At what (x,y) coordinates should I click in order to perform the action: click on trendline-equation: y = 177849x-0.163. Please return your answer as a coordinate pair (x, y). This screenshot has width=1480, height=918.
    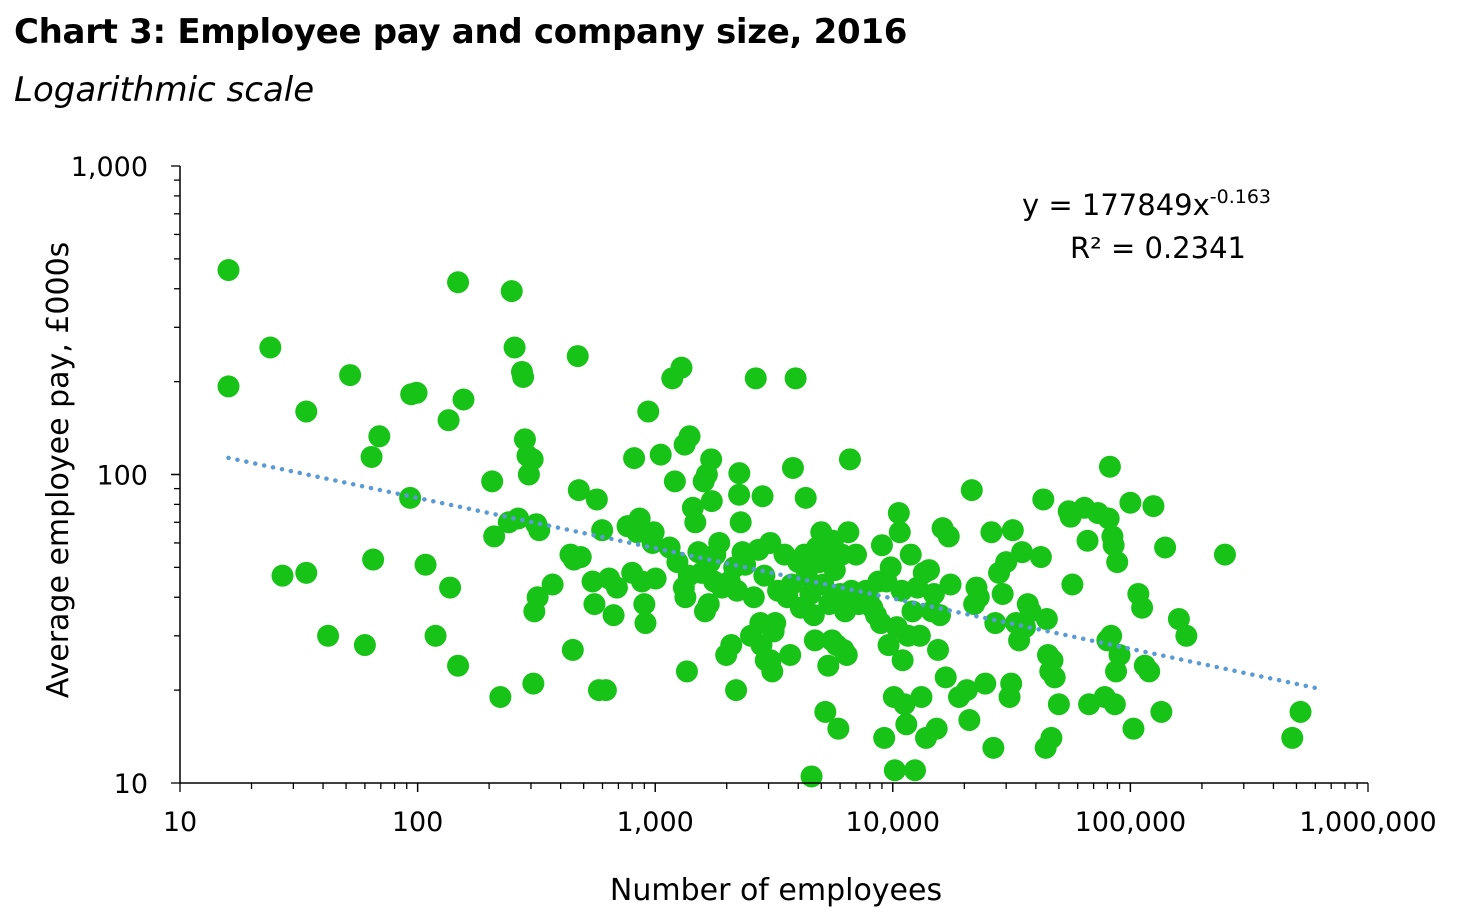
    Looking at the image, I should click on (1146, 204).